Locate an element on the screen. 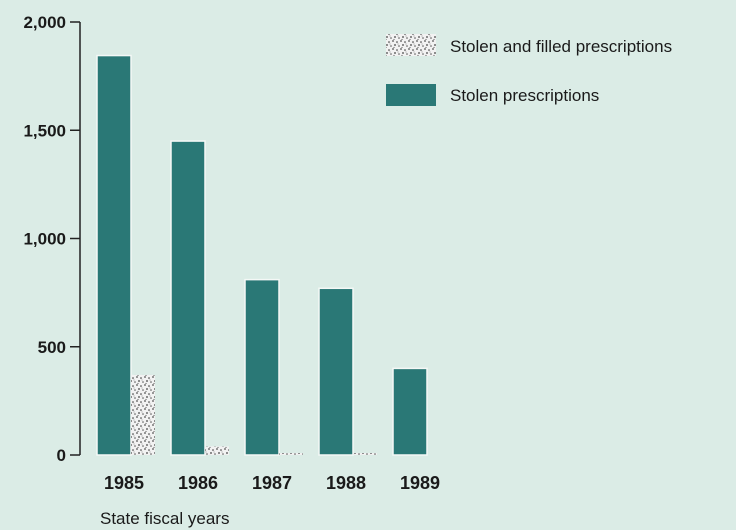  y-tick-label: 1,000 is located at coordinates (44, 239).